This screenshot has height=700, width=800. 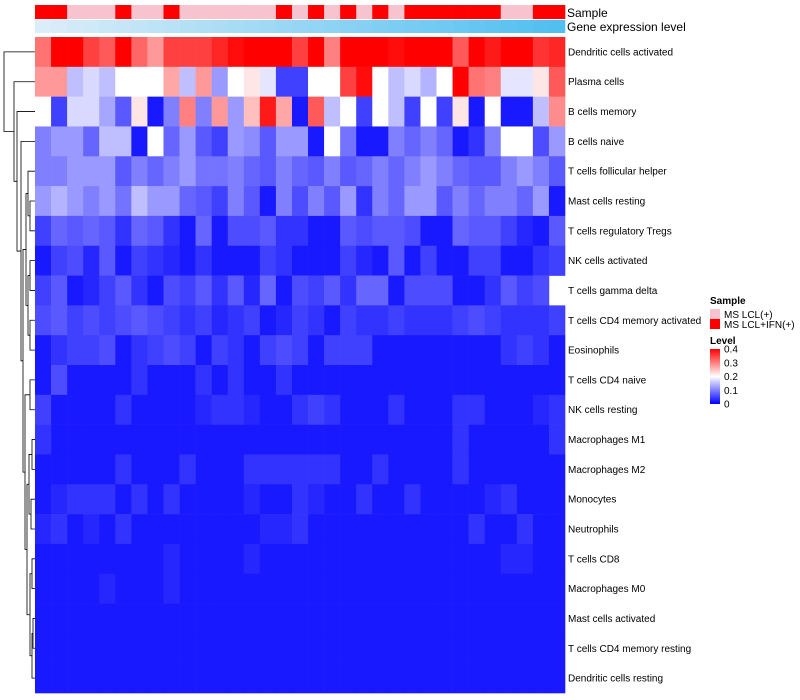 What do you see at coordinates (606, 202) in the screenshot?
I see `row-label: Mast cells resting` at bounding box center [606, 202].